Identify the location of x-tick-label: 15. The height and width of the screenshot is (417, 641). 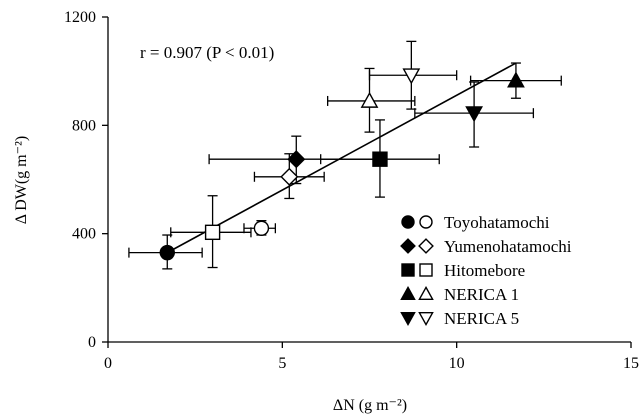
(631, 363).